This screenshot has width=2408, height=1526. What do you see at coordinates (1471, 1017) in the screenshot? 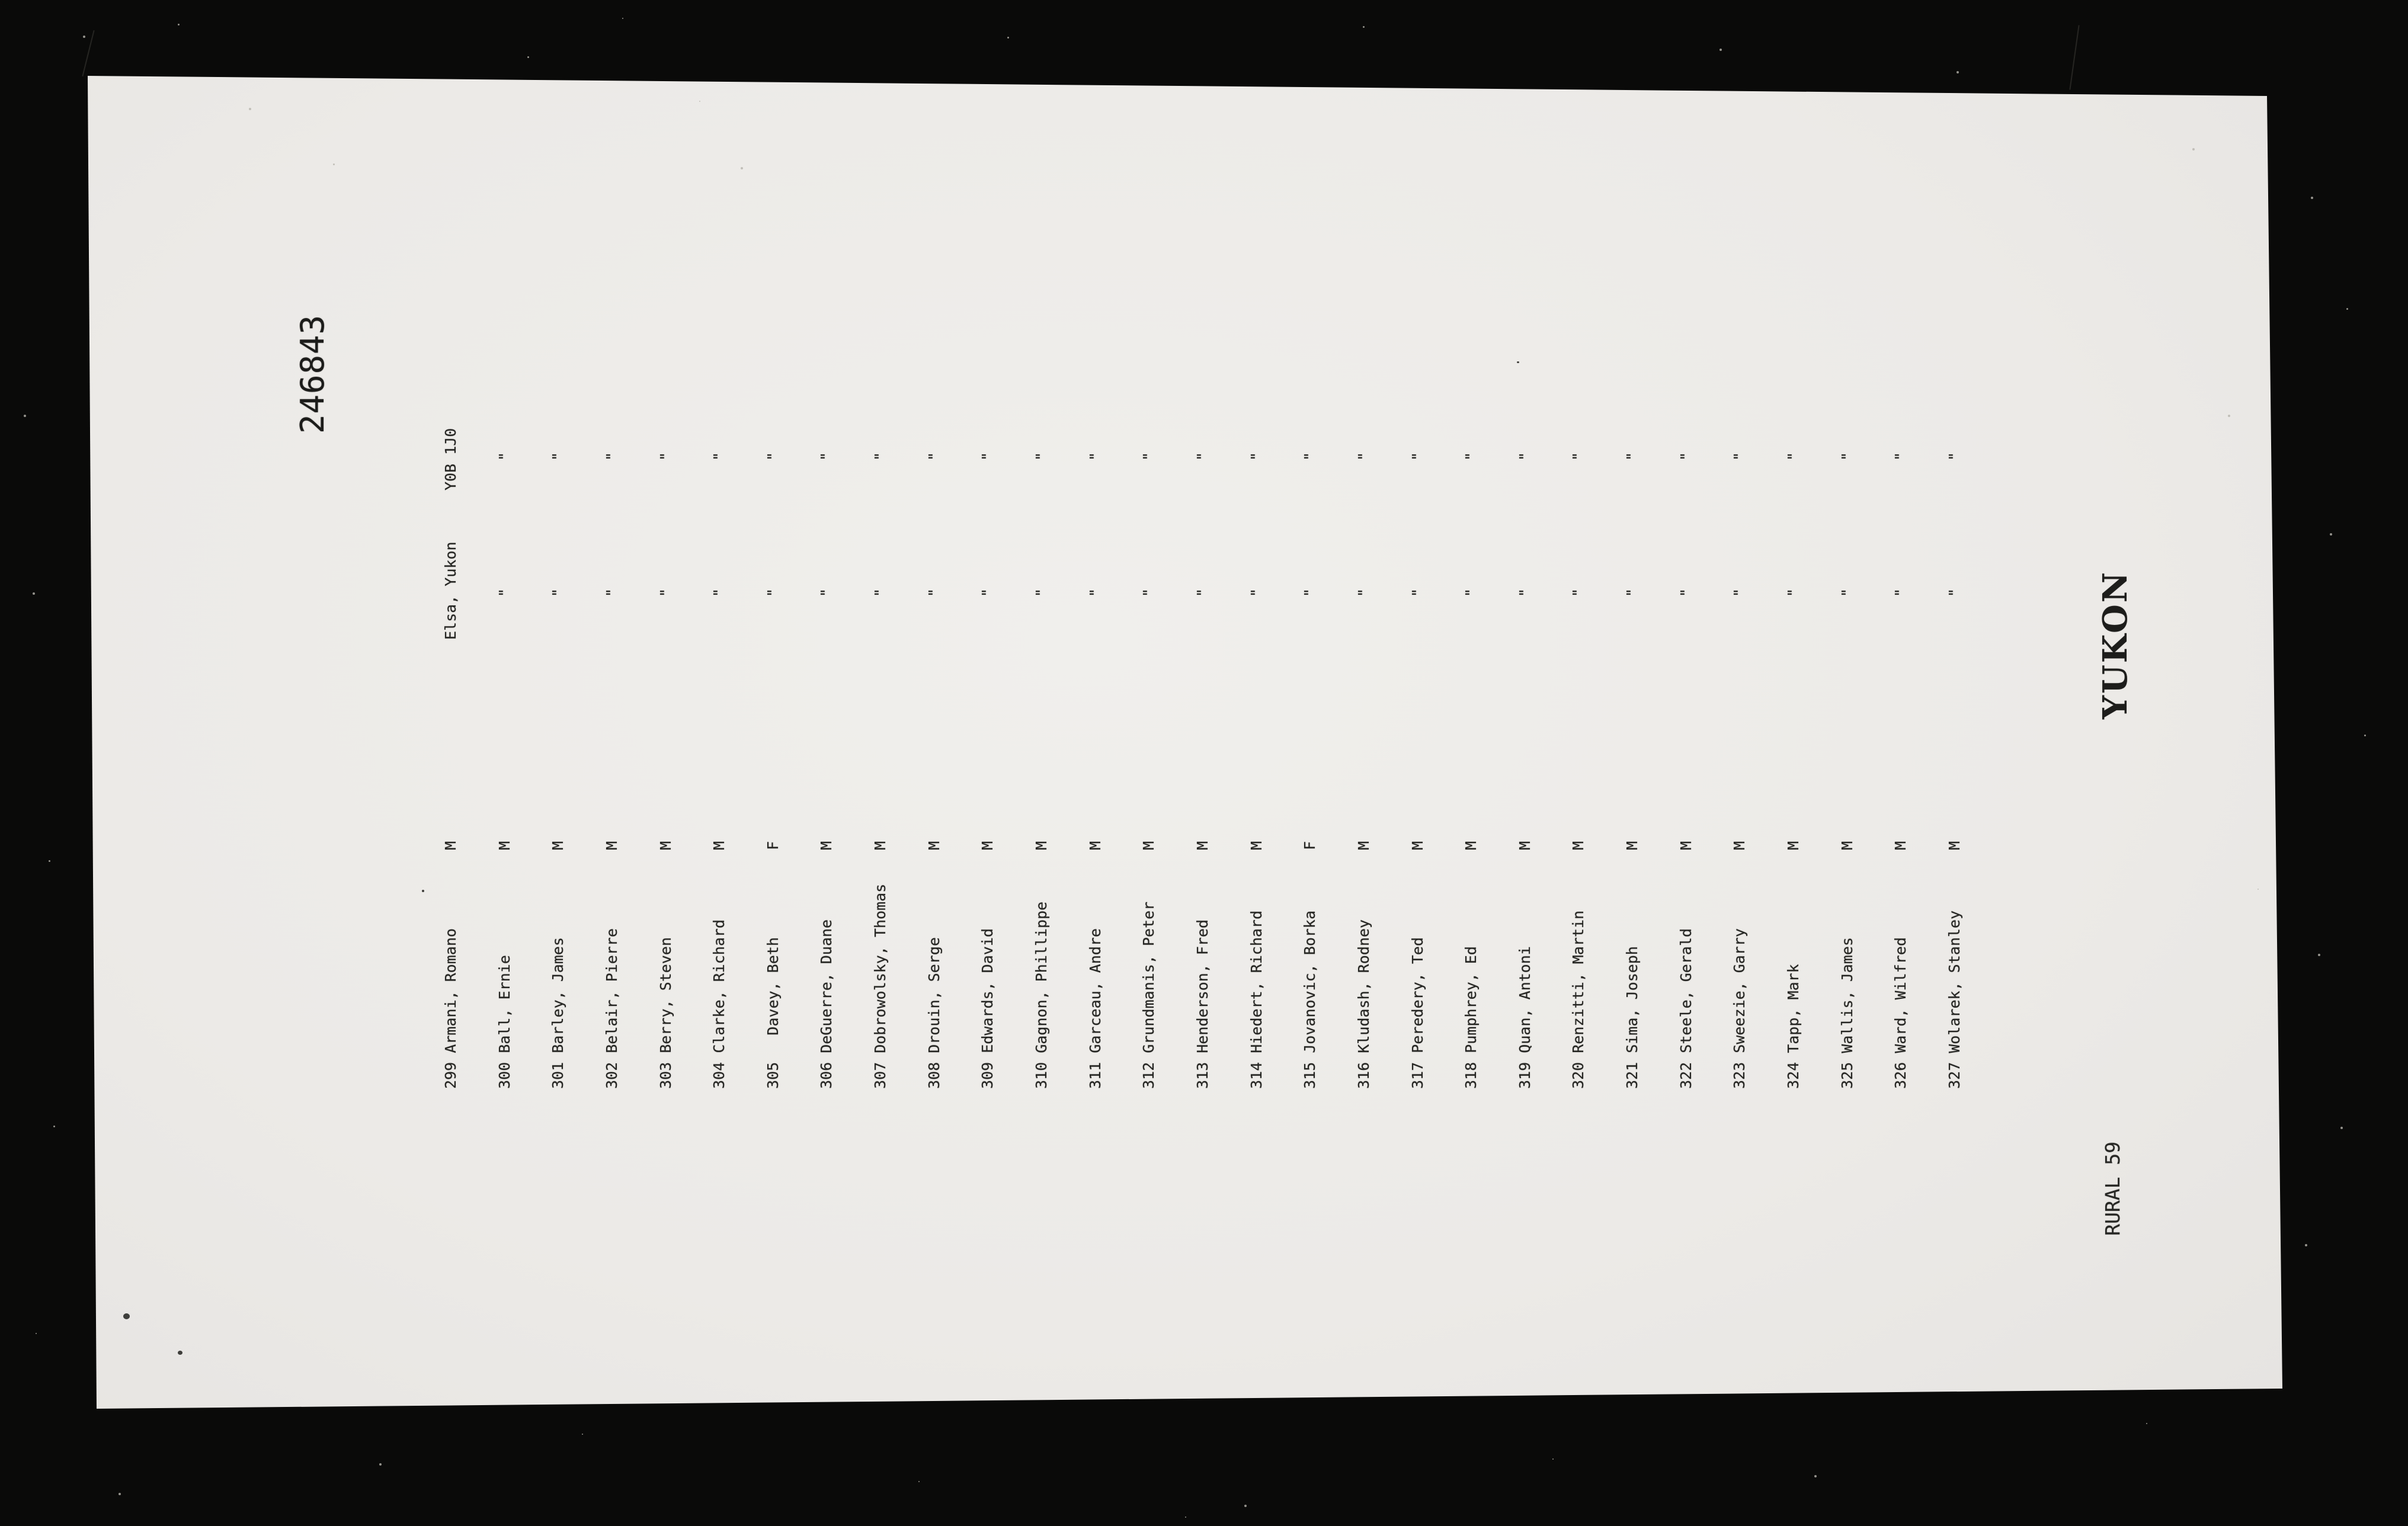
I see `row-number-and-name: 318 Pumphrey, Ed` at bounding box center [1471, 1017].